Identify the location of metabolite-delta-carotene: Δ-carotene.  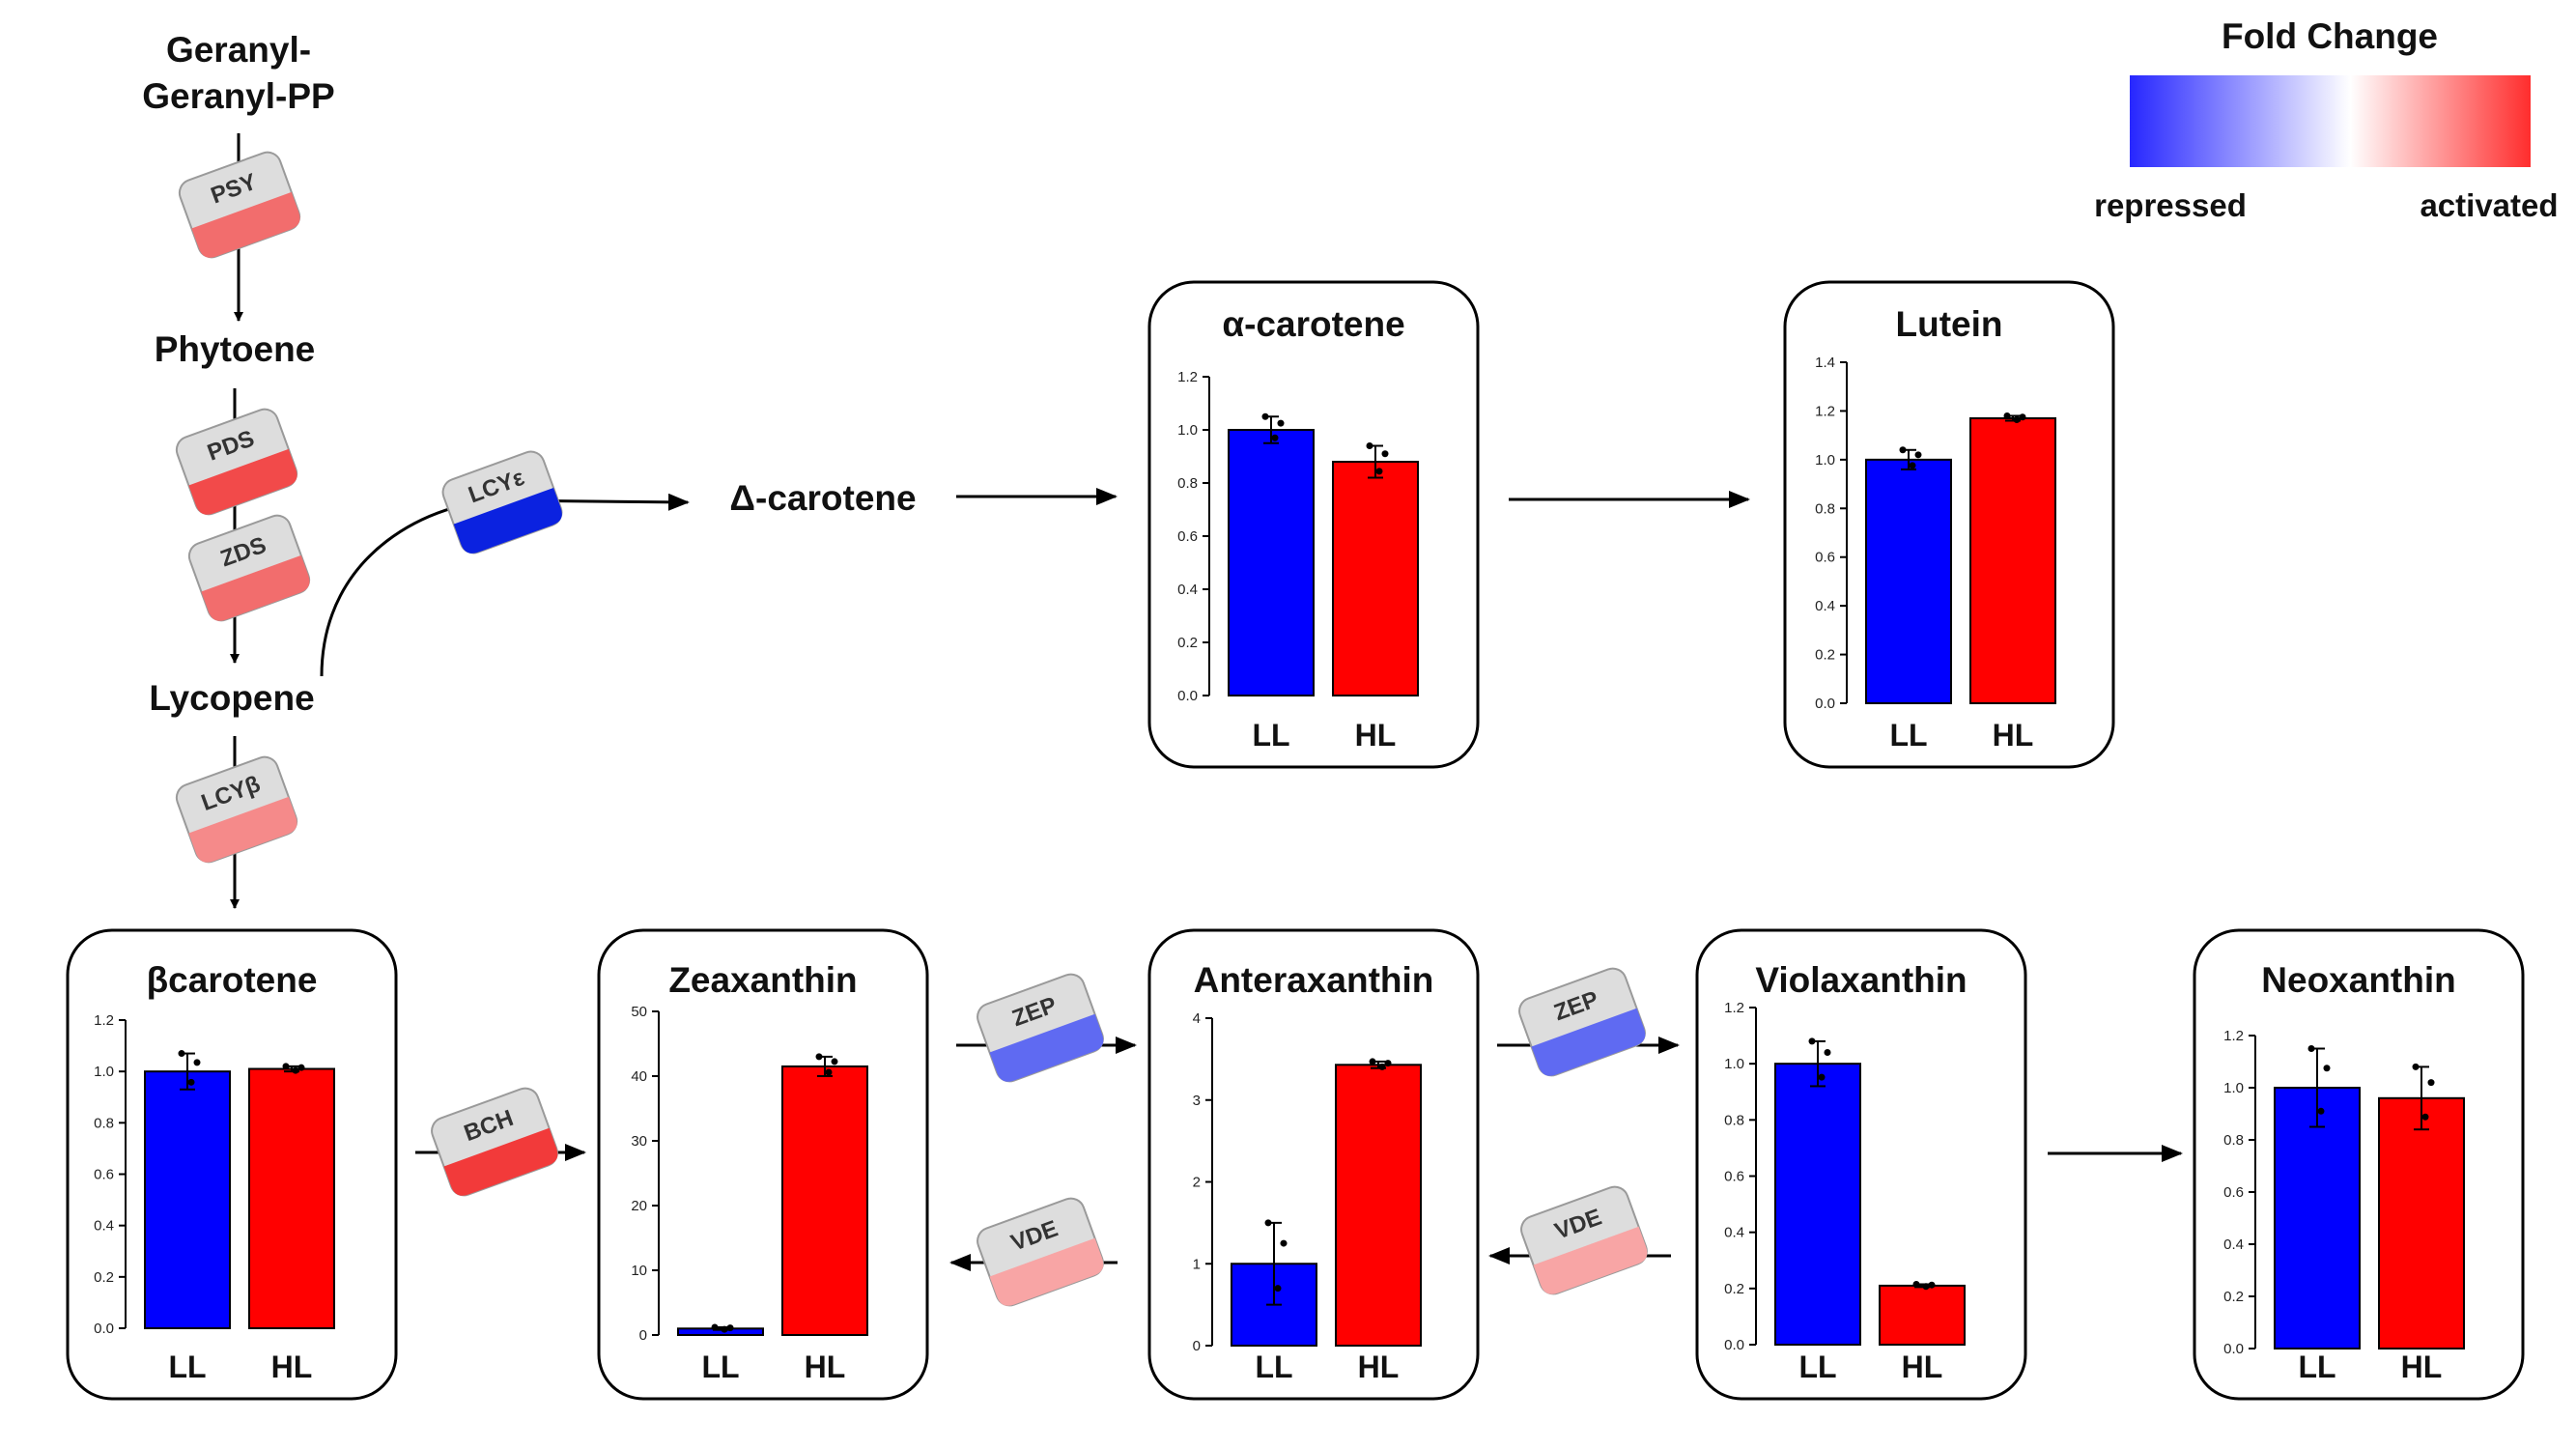
(822, 498).